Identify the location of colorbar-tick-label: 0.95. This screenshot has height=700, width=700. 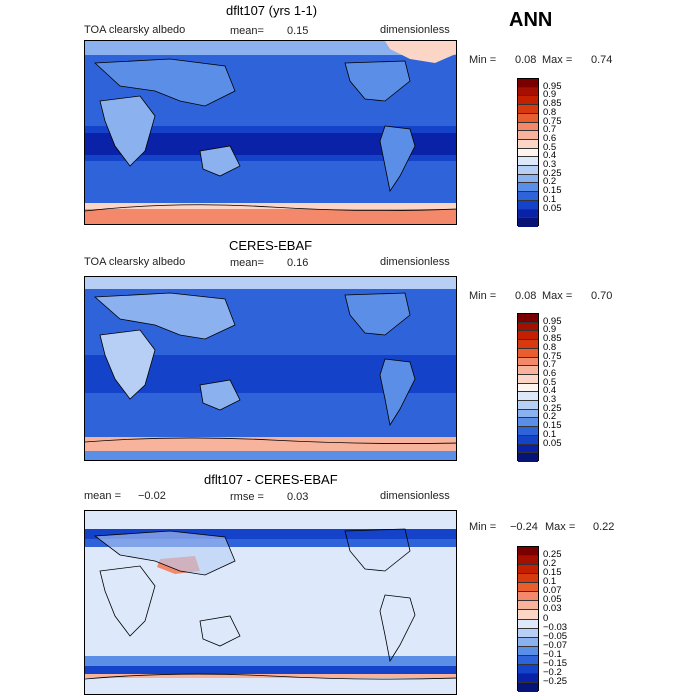
(552, 86).